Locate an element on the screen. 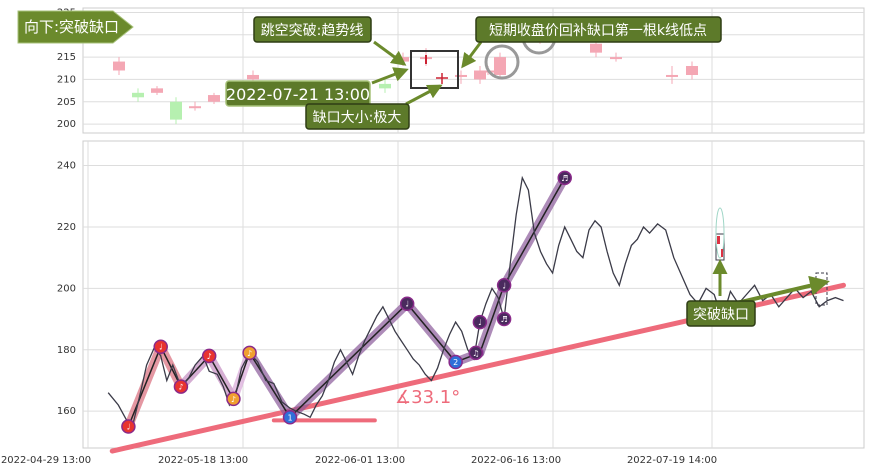 The width and height of the screenshot is (871, 471). arrow-gap-size is located at coordinates (424, 95).